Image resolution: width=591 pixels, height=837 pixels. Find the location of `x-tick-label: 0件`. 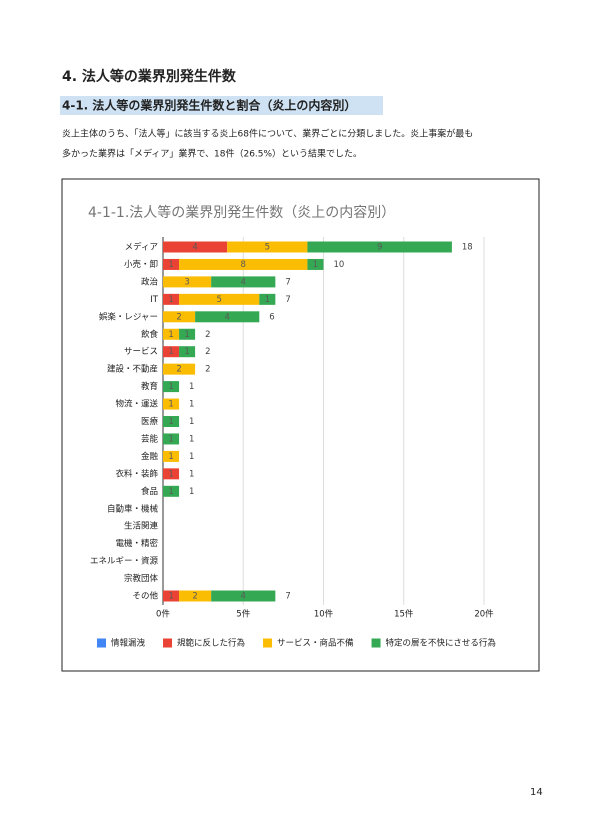

x-tick-label: 0件 is located at coordinates (163, 614).